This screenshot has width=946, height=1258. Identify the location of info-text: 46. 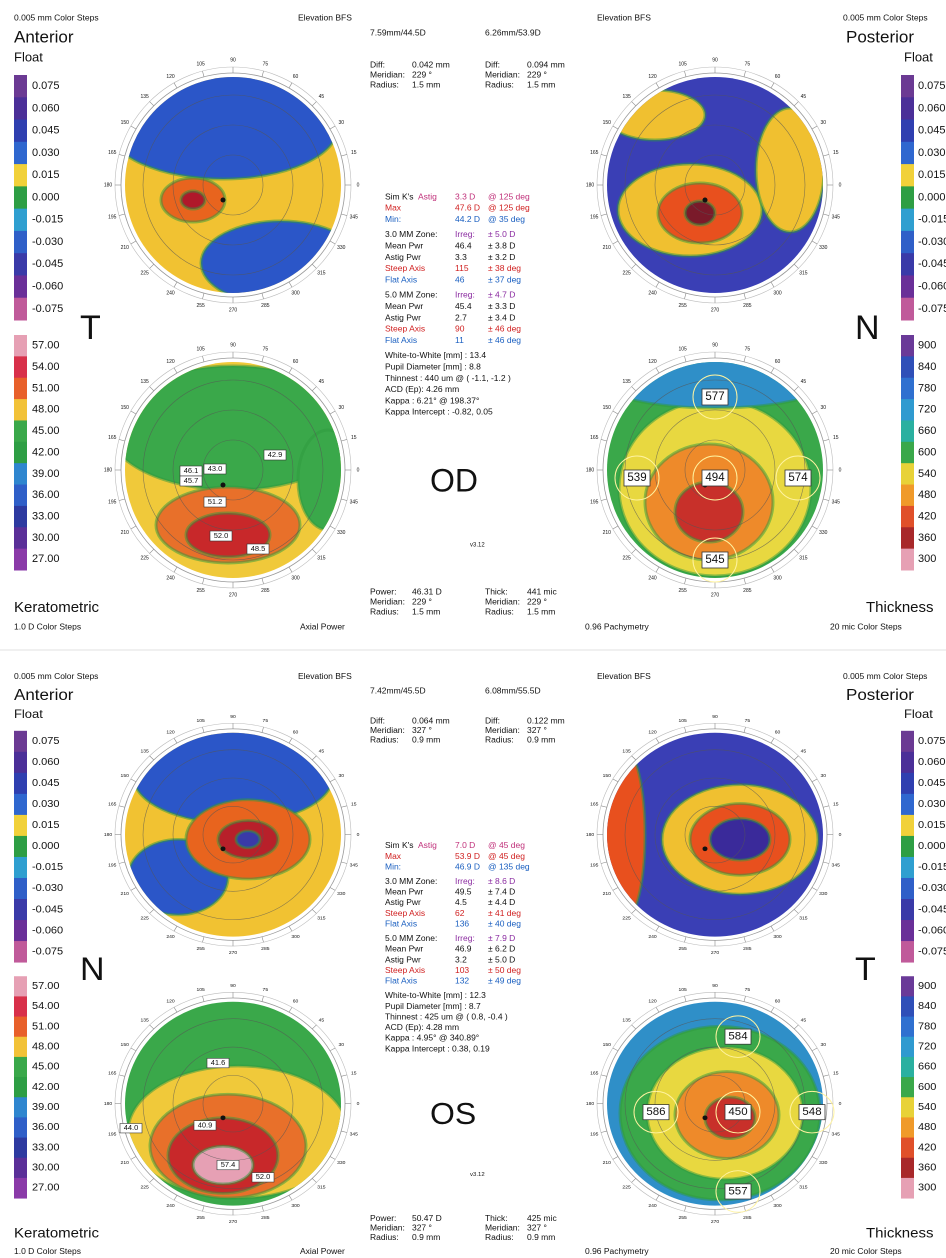
(460, 279).